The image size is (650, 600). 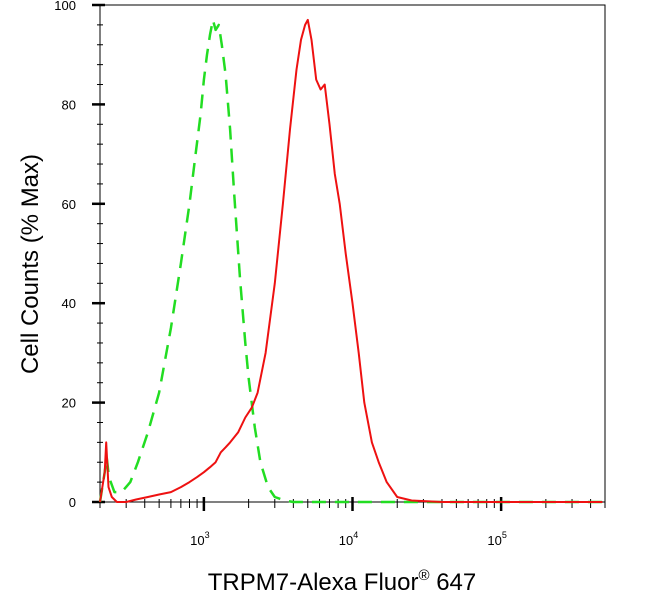 What do you see at coordinates (313, 582) in the screenshot?
I see `x-axis-title-main: TRPM7-Alexa Fluor` at bounding box center [313, 582].